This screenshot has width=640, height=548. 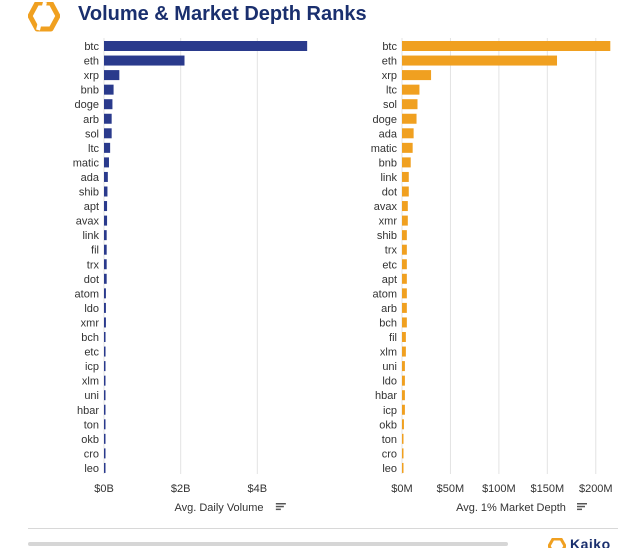 What do you see at coordinates (181, 489) in the screenshot?
I see `volume-tick-label: $2B` at bounding box center [181, 489].